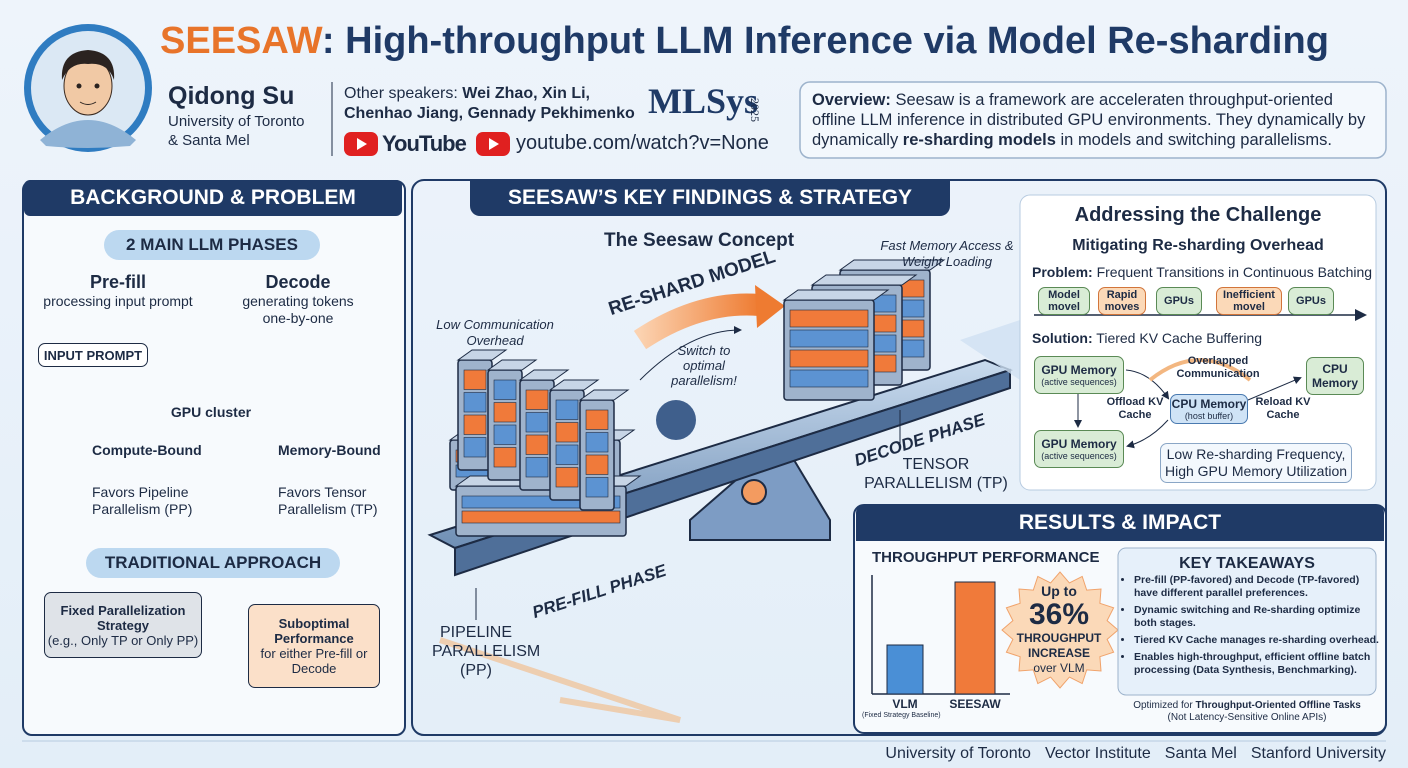 The image size is (1408, 768). I want to click on bar-label: VLM, so click(905, 704).